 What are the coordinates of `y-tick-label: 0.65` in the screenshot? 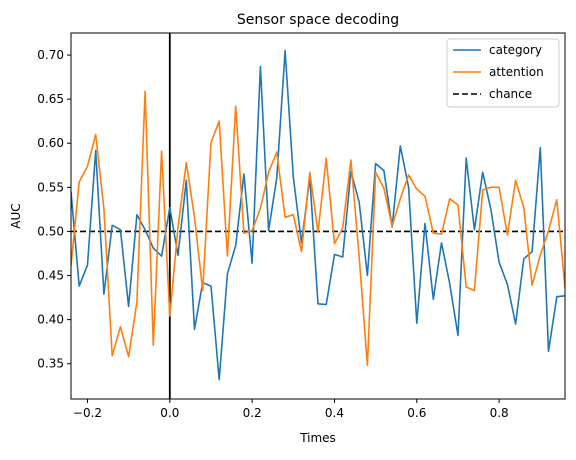 It's located at (50, 99).